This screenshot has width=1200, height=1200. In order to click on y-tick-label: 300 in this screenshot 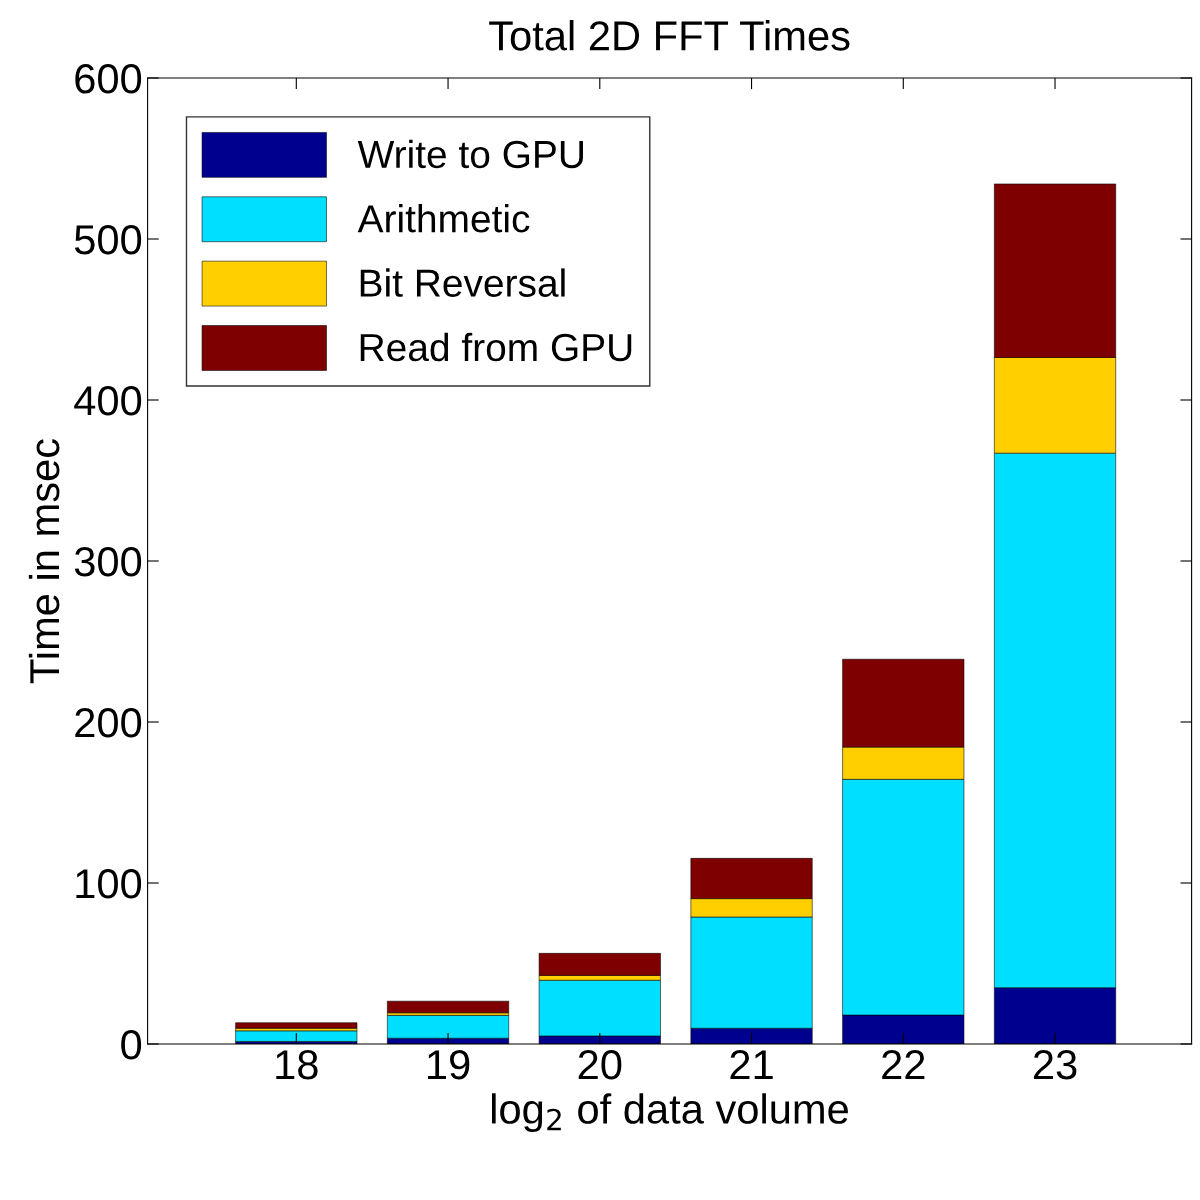, I will do `click(108, 562)`.